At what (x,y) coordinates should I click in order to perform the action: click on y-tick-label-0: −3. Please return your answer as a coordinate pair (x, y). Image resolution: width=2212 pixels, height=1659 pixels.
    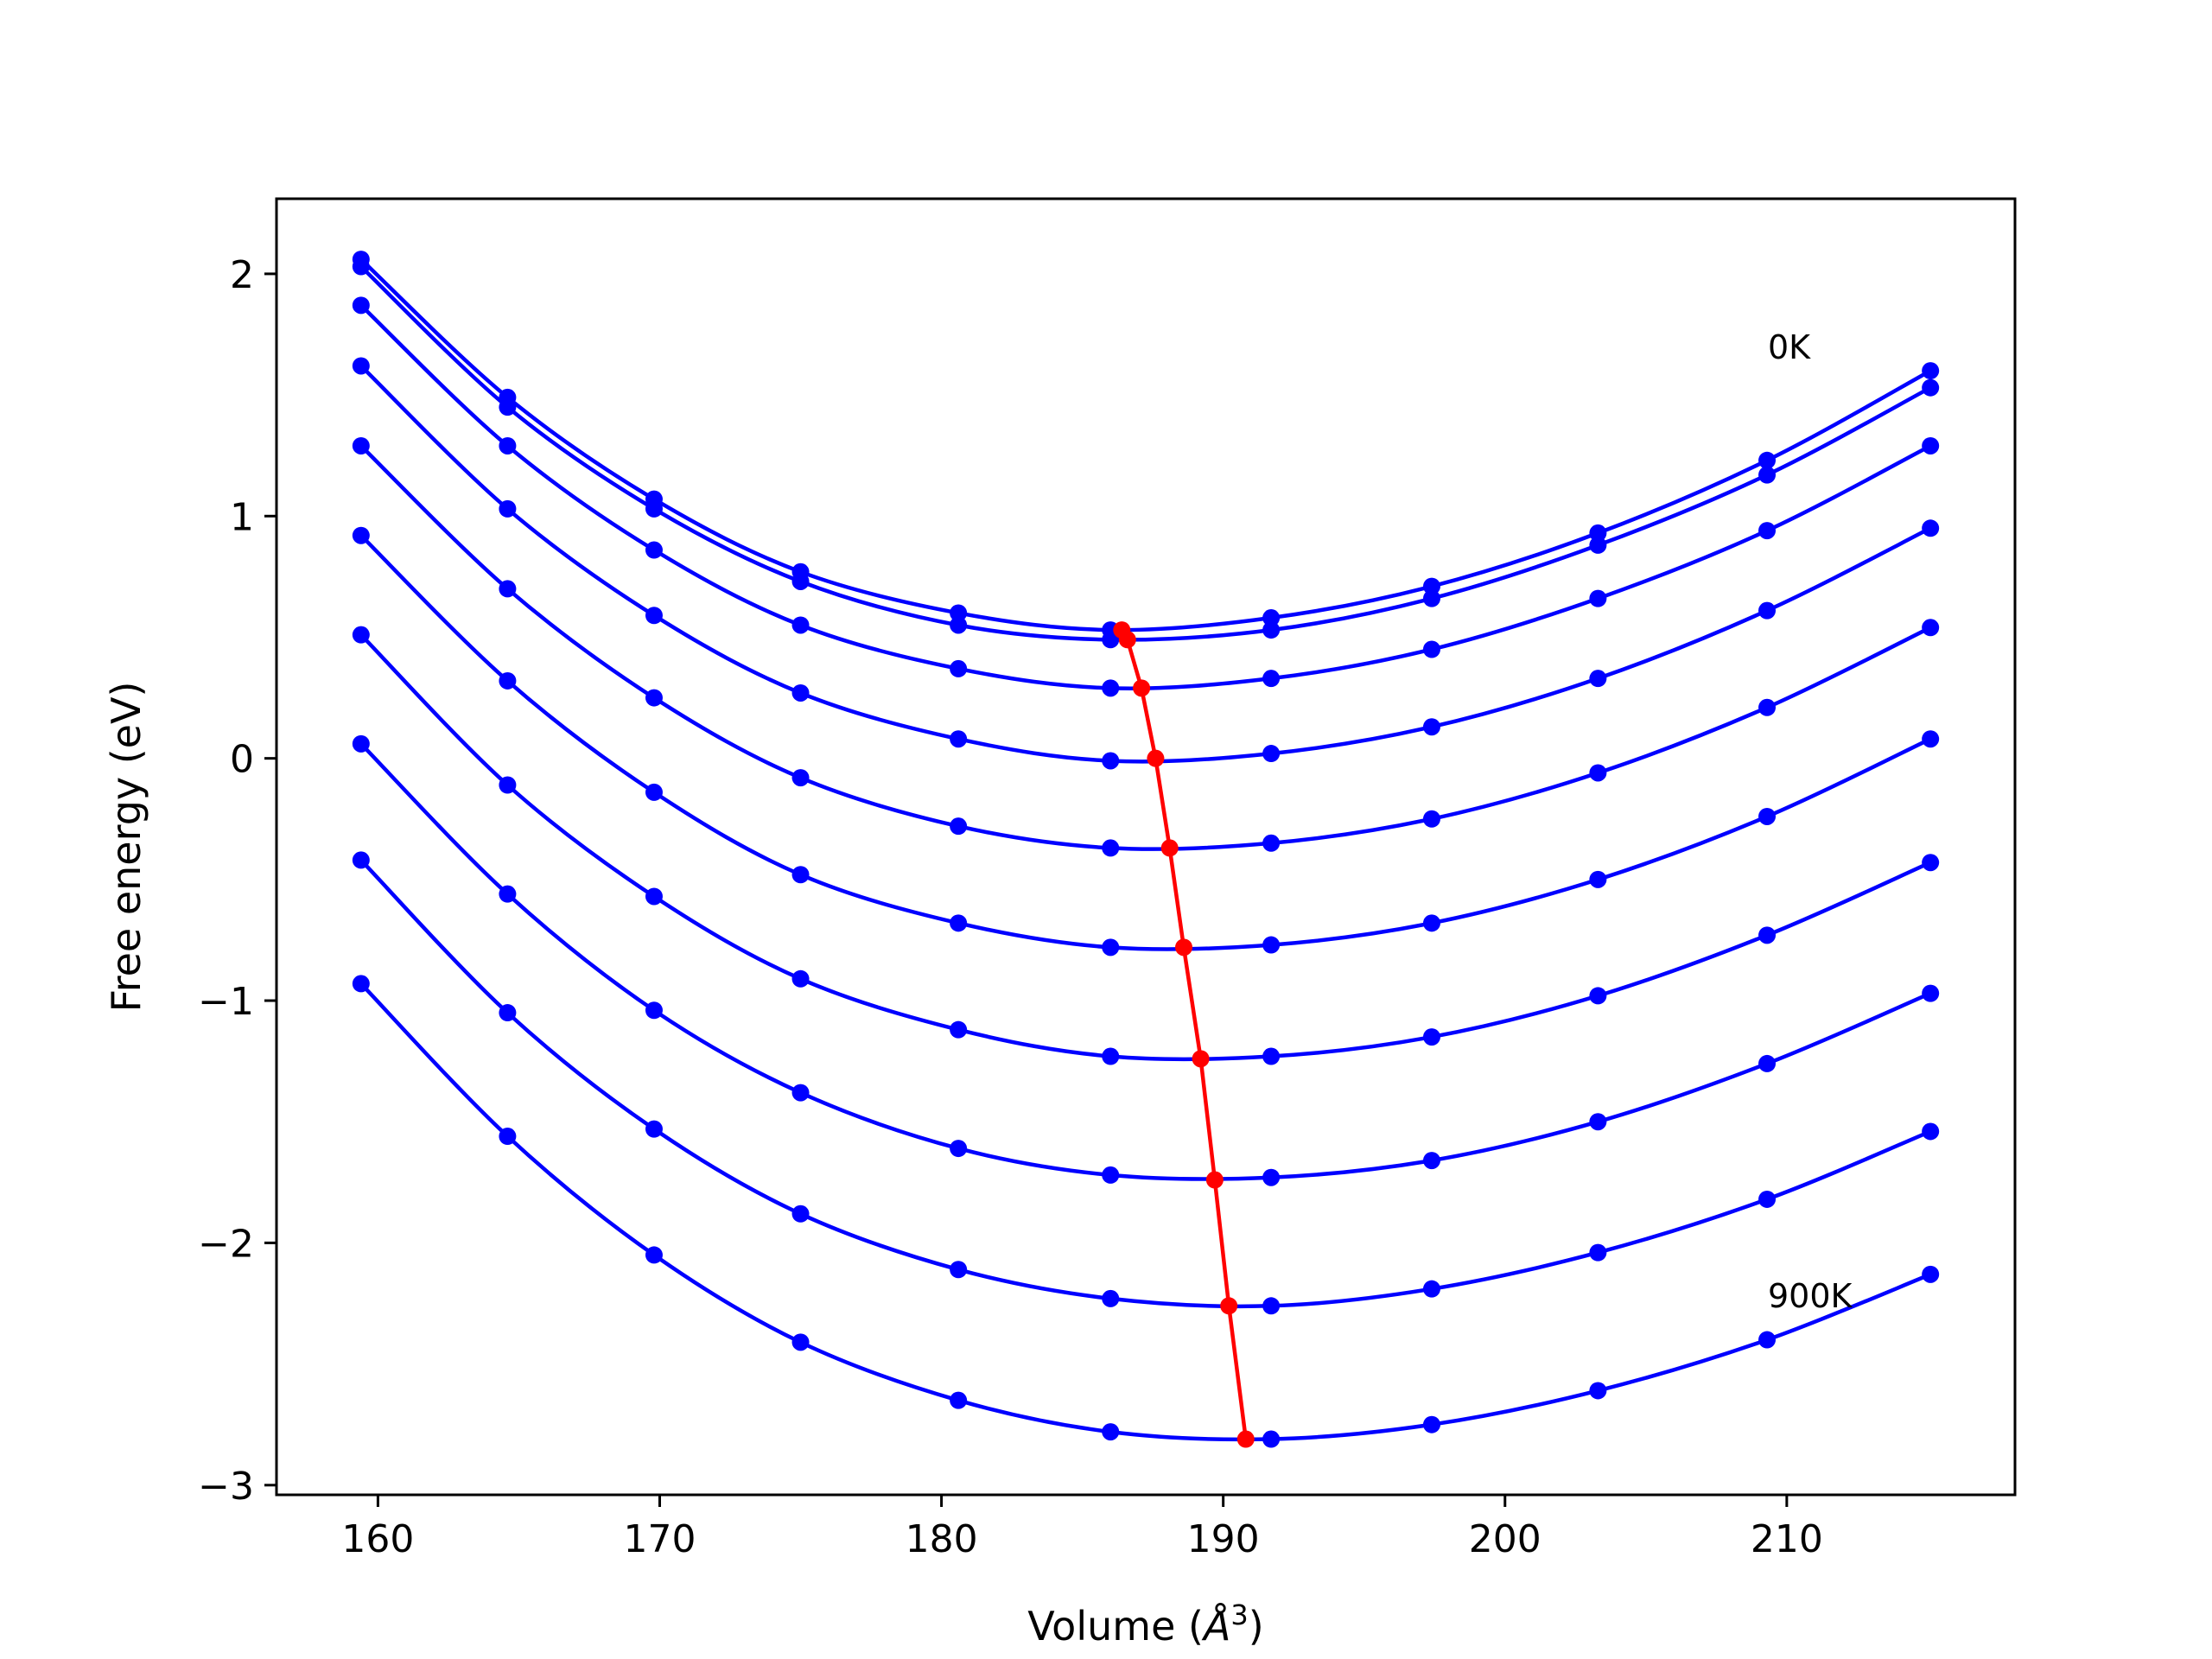
    Looking at the image, I should click on (226, 1487).